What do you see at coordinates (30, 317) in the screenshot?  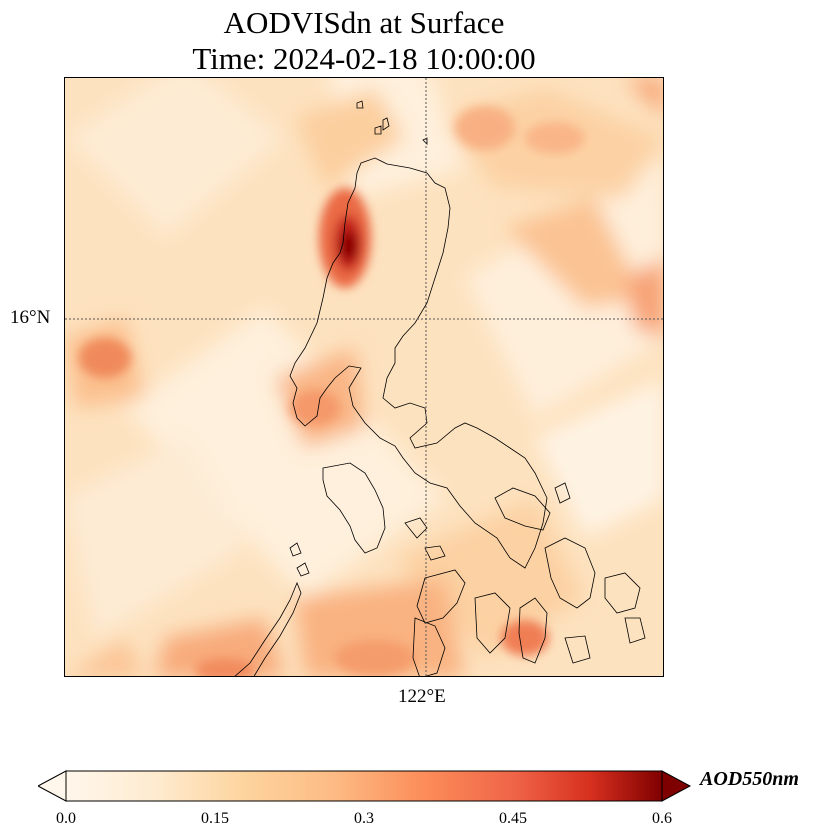 I see `latitude-tick-label: 16°N` at bounding box center [30, 317].